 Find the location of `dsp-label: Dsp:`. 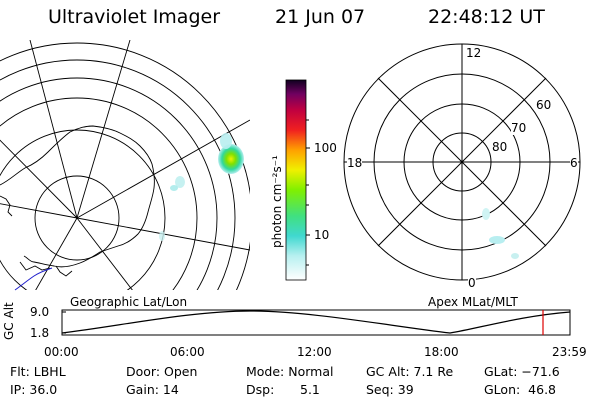

dsp-label: Dsp: is located at coordinates (260, 389).